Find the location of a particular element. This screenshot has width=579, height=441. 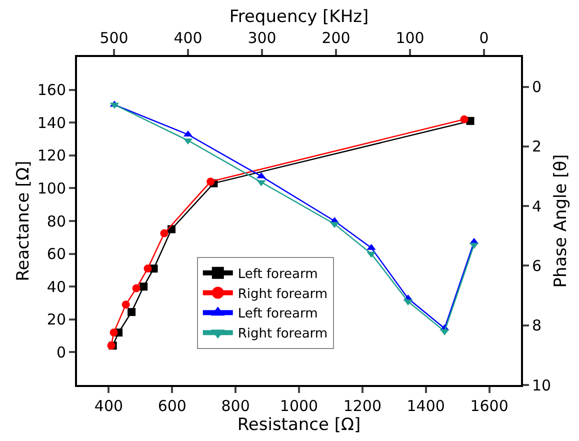

x2-tick-label: 500 is located at coordinates (114, 38).